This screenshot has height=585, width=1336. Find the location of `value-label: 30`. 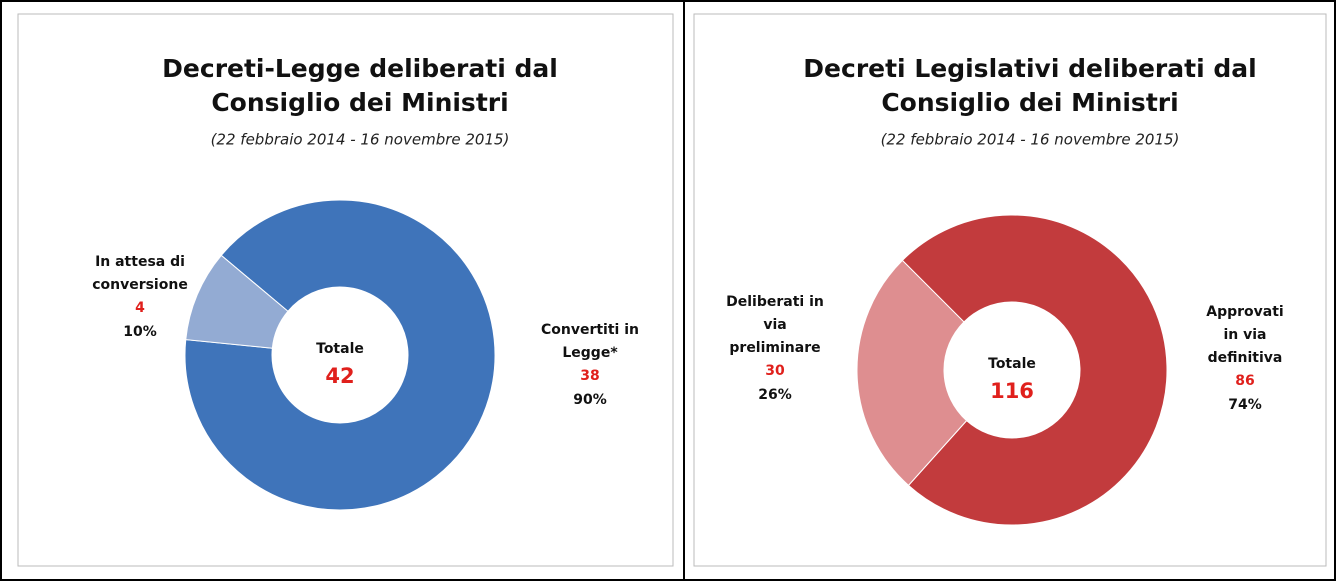

value-label: 30 is located at coordinates (775, 371).